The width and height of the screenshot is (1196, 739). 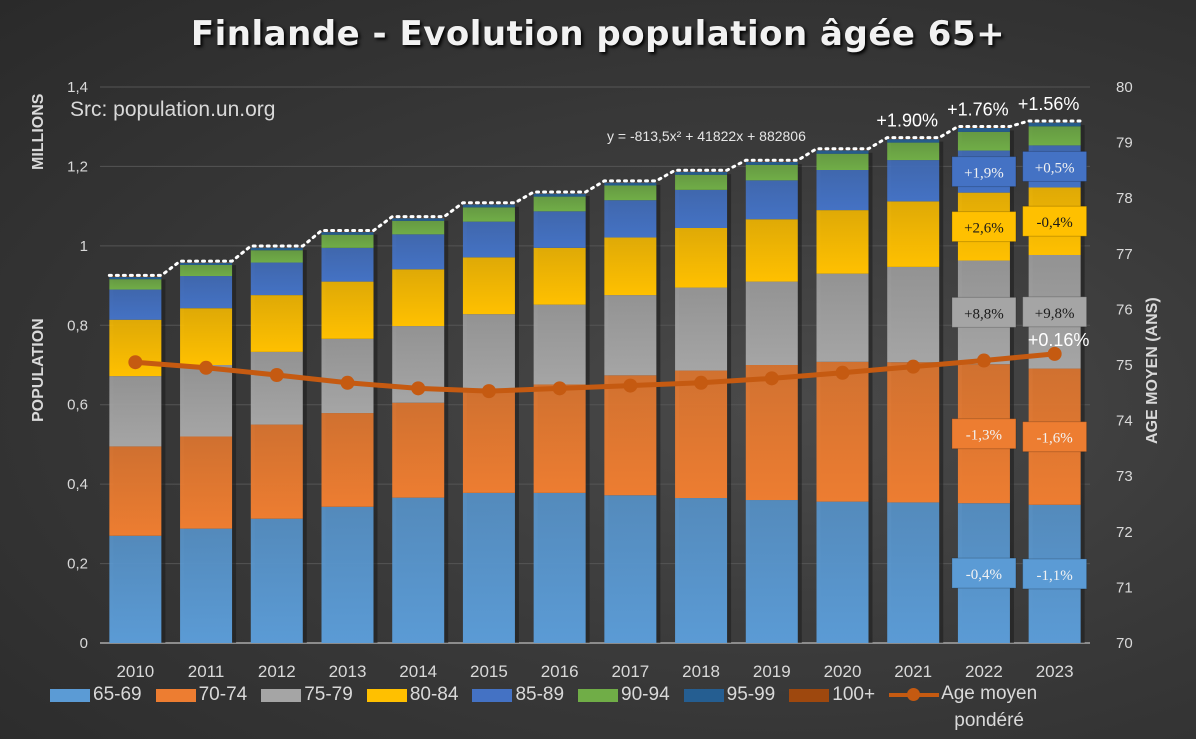 I want to click on y2-tick-label: 70, so click(x=1124, y=643).